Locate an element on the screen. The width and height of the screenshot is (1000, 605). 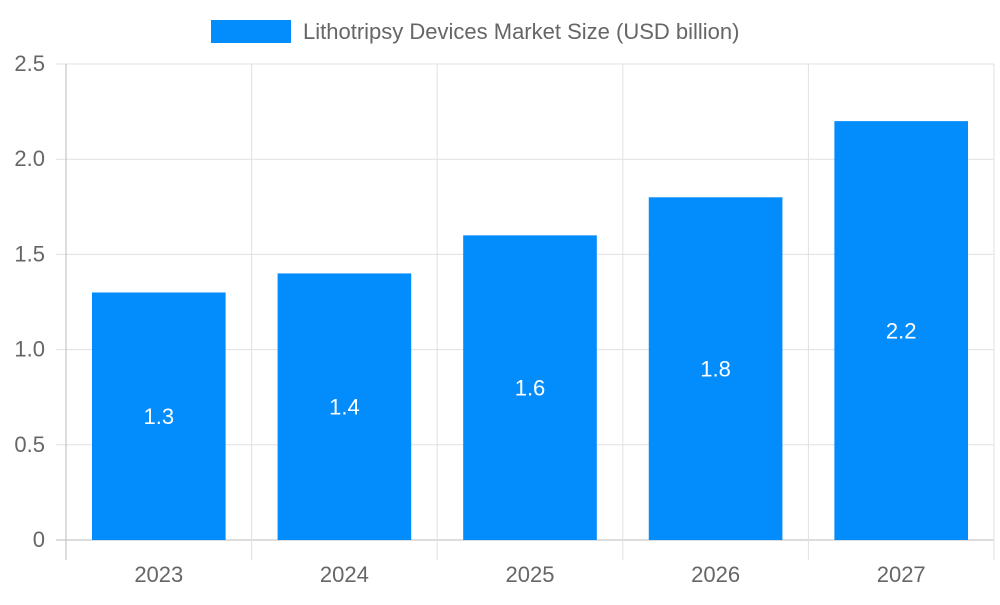
bar-2027 is located at coordinates (901, 331).